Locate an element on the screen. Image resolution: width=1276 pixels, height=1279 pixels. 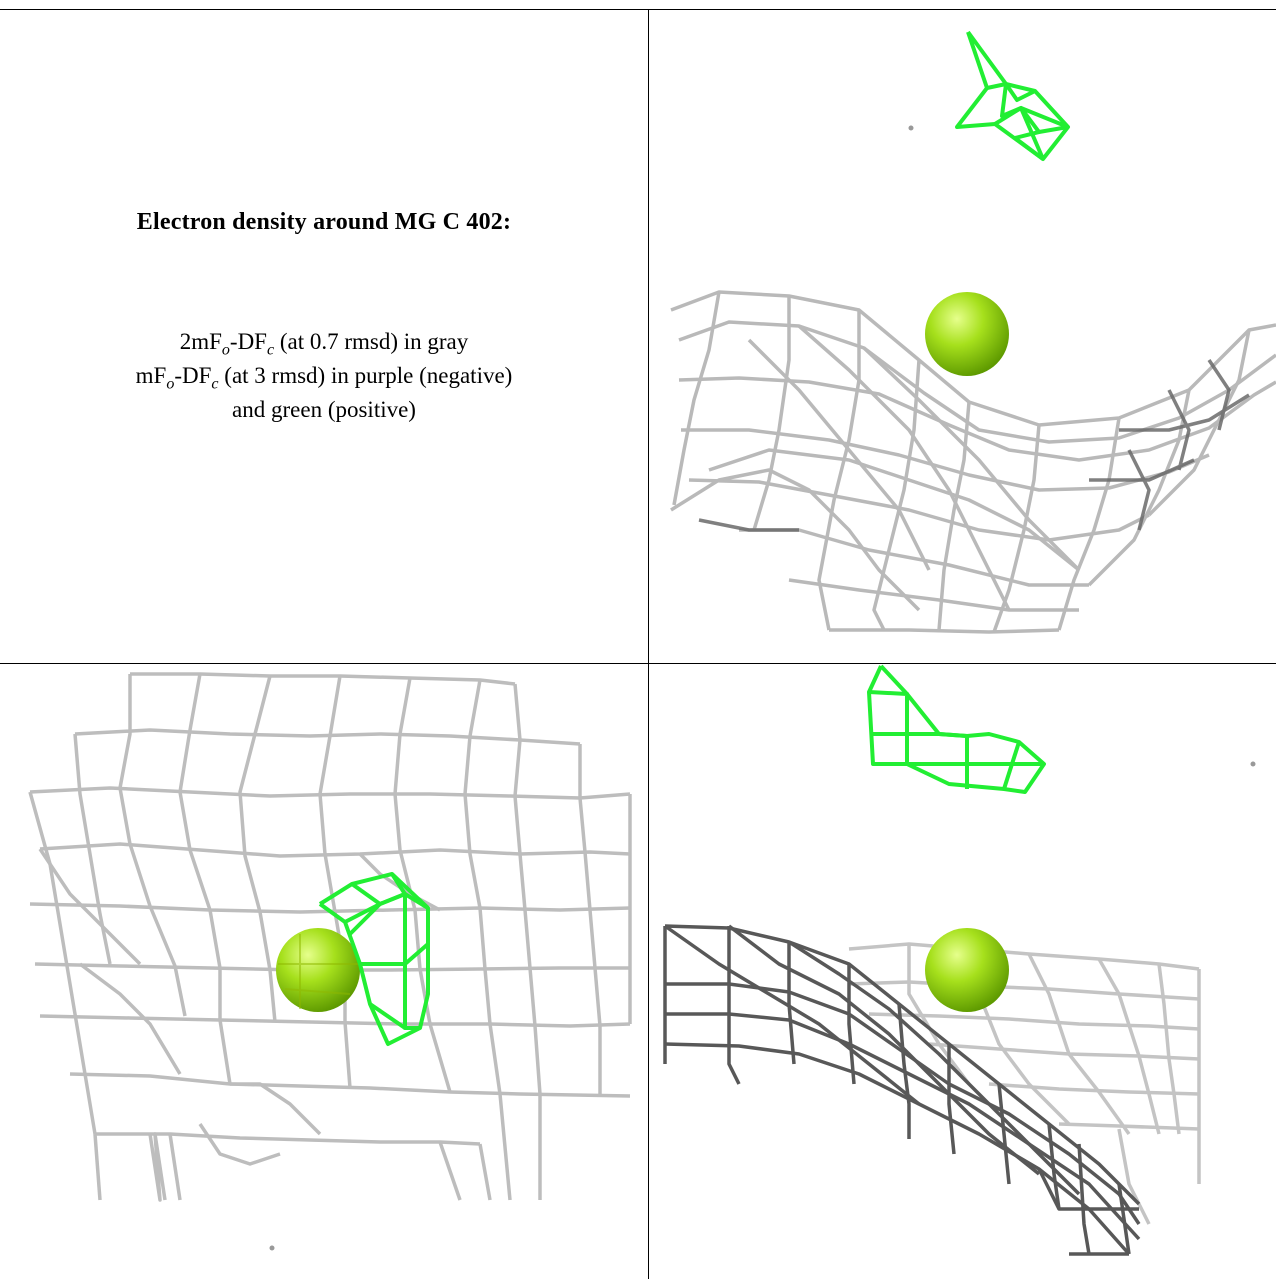
gray-density-mesh is located at coordinates (1024, 1083).